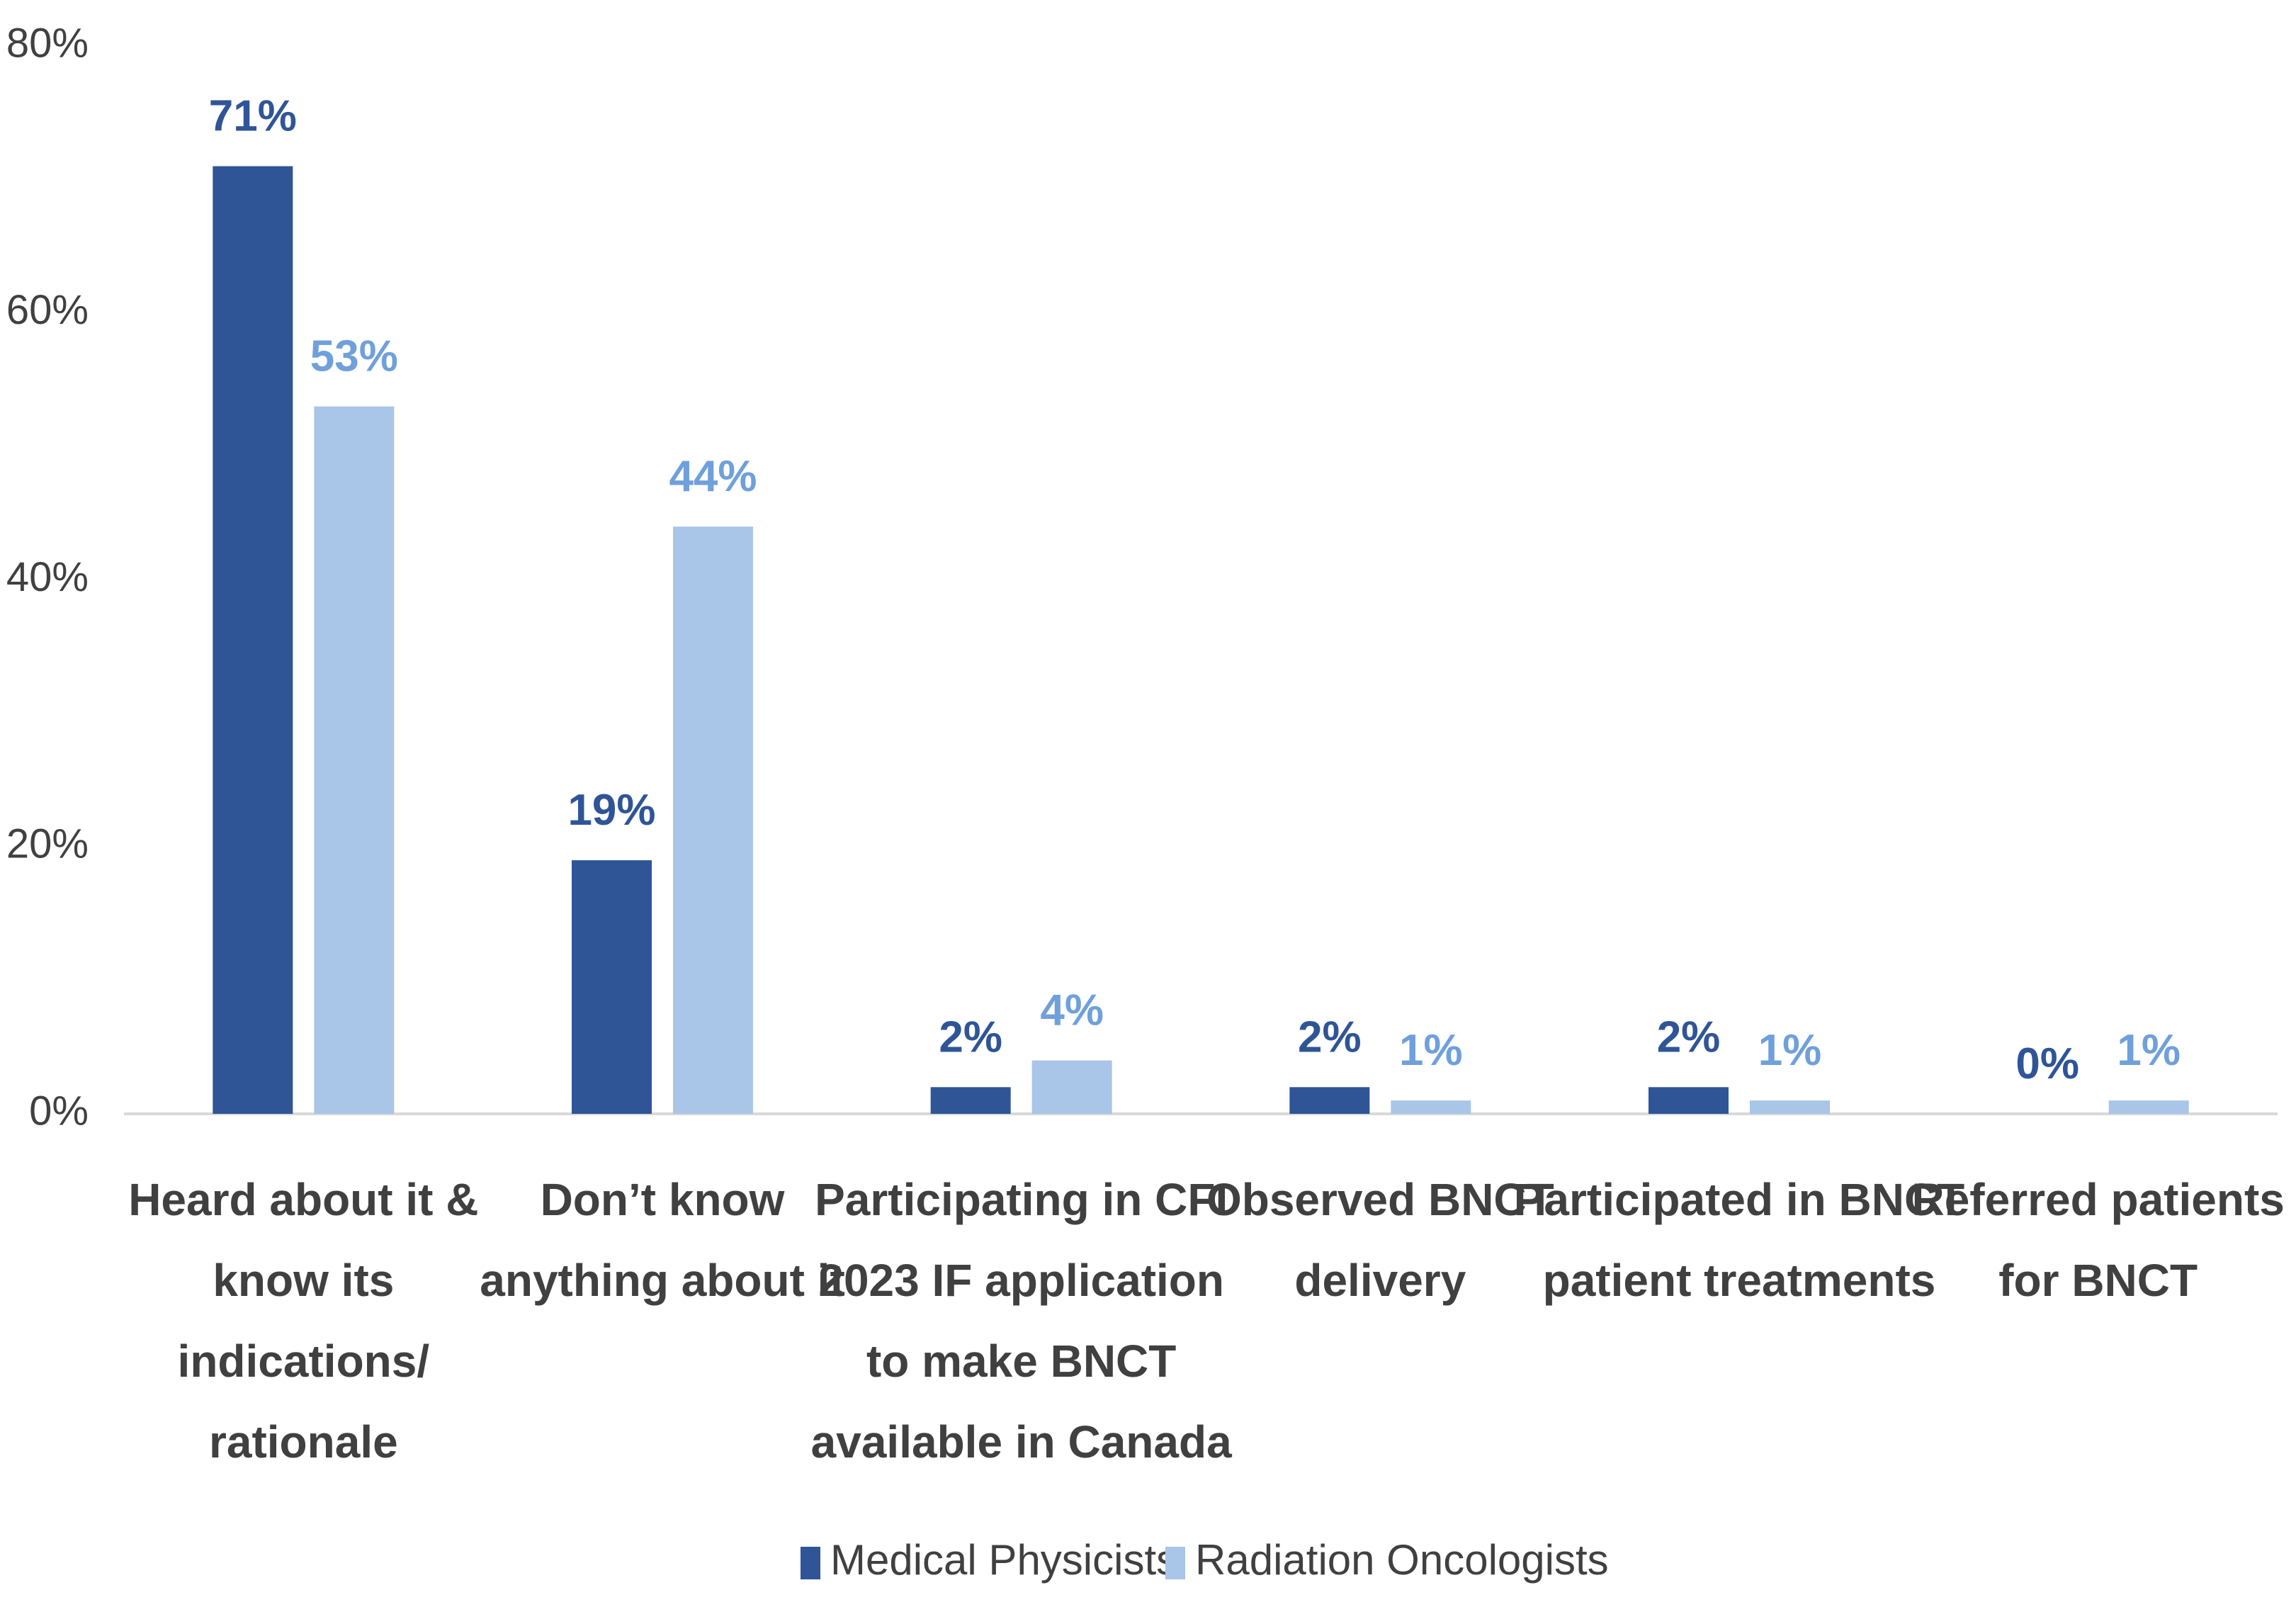 This screenshot has height=1607, width=2296. What do you see at coordinates (1021, 1280) in the screenshot?
I see `x-category-label-line: 2023 IF application` at bounding box center [1021, 1280].